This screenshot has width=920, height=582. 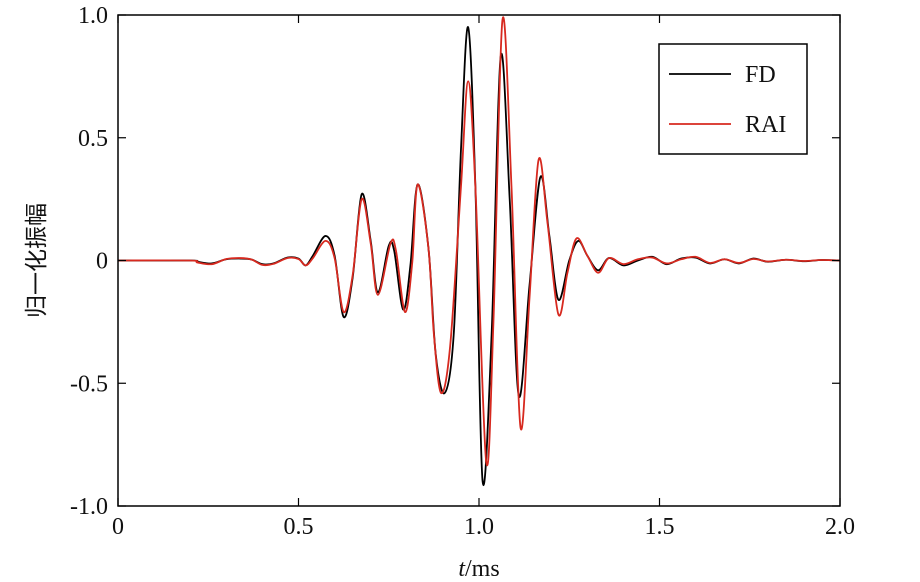 What do you see at coordinates (93, 139) in the screenshot?
I see `y-tick-label: 0.5` at bounding box center [93, 139].